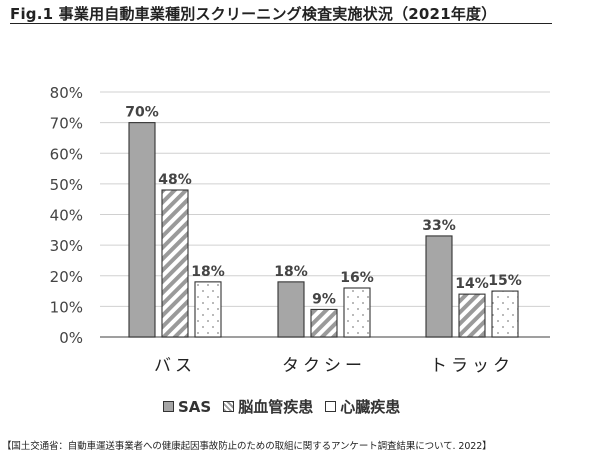 The height and width of the screenshot is (459, 592). Describe the element at coordinates (175, 180) in the screenshot. I see `data-label: 48%` at that location.